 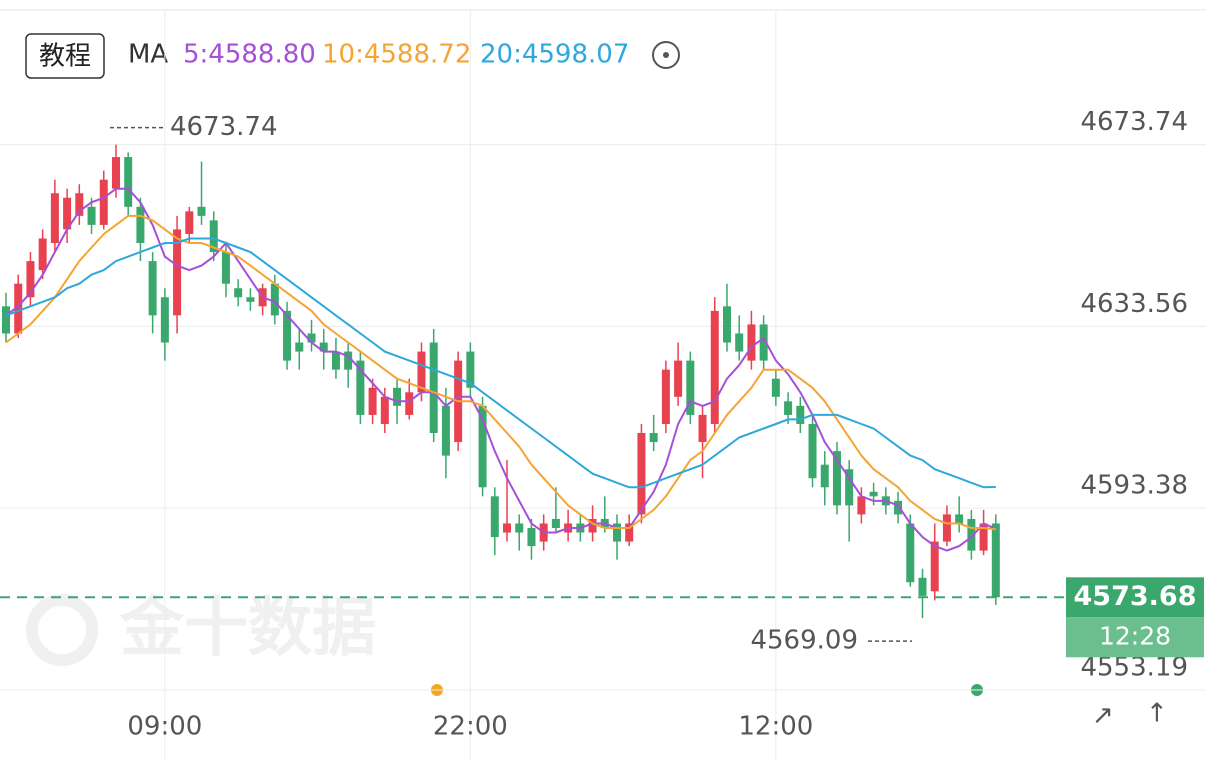 I want to click on settings-icon, so click(x=666, y=55).